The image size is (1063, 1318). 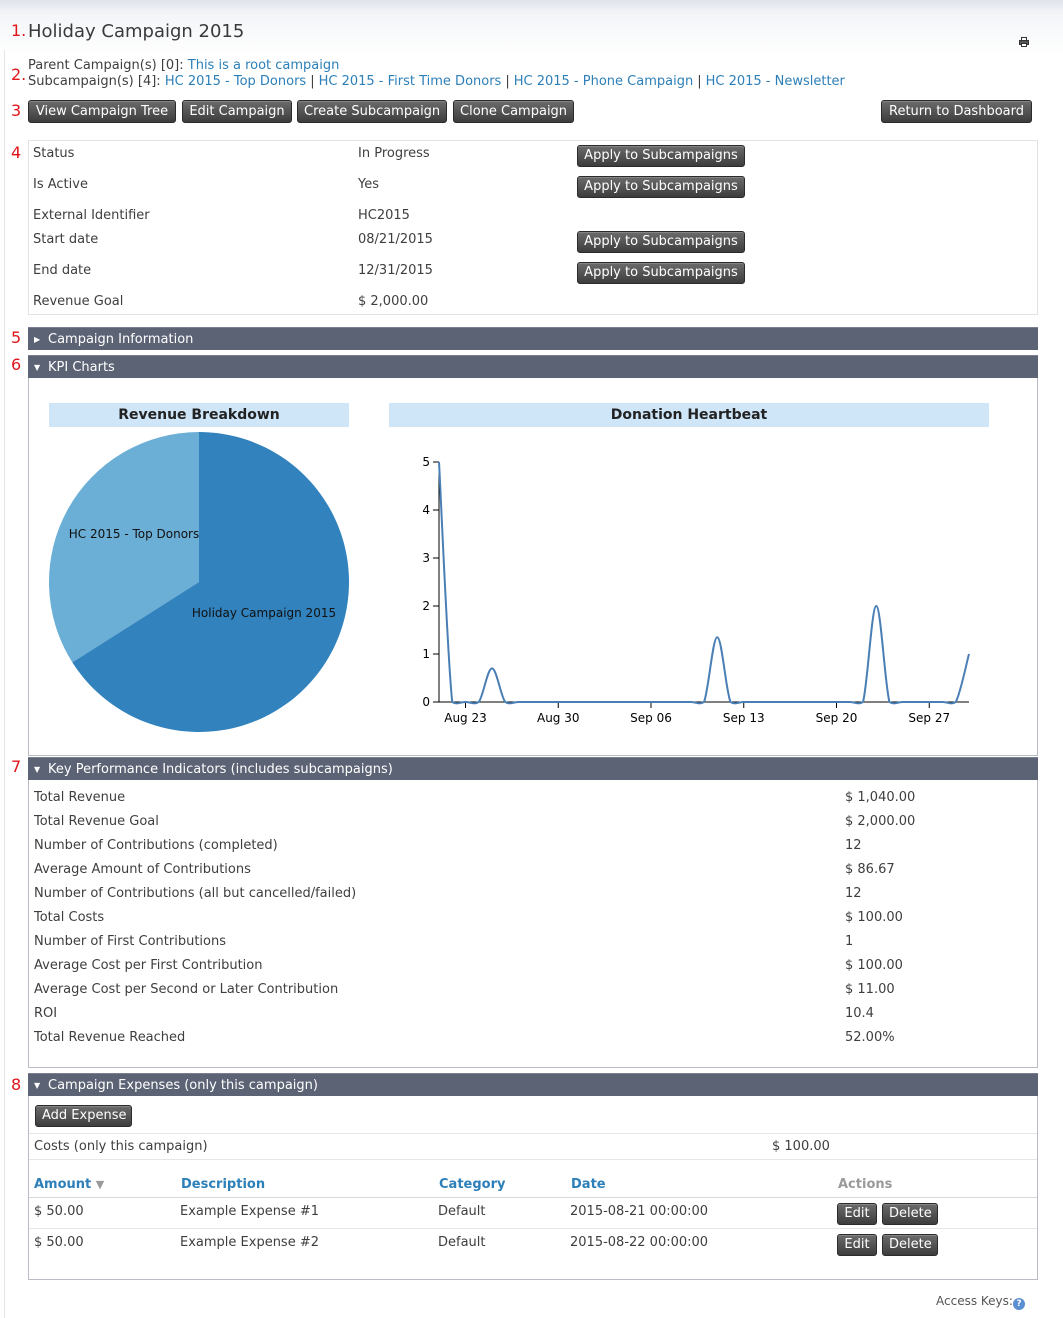 What do you see at coordinates (558, 718) in the screenshot?
I see `x-tick-label: Aug 30` at bounding box center [558, 718].